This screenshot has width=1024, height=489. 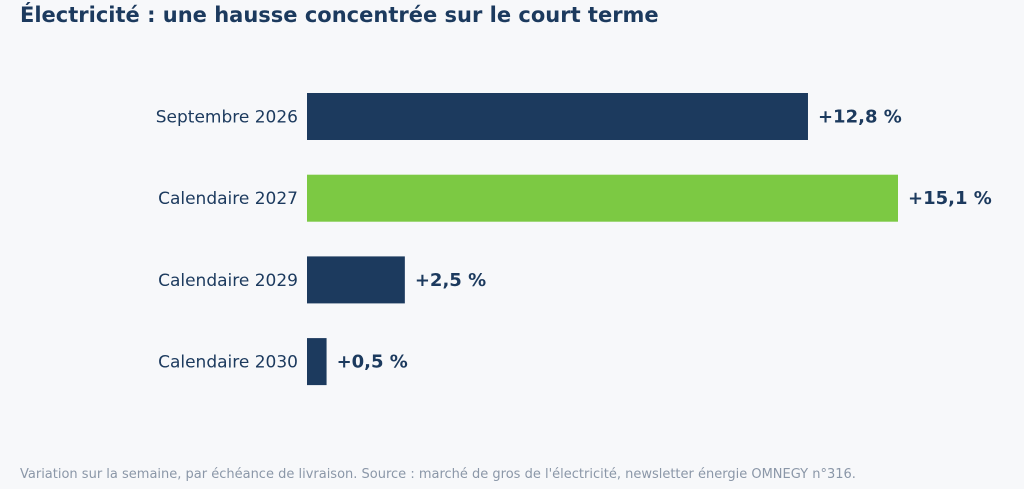 What do you see at coordinates (950, 198) in the screenshot?
I see `value-label-1: +15,1 %` at bounding box center [950, 198].